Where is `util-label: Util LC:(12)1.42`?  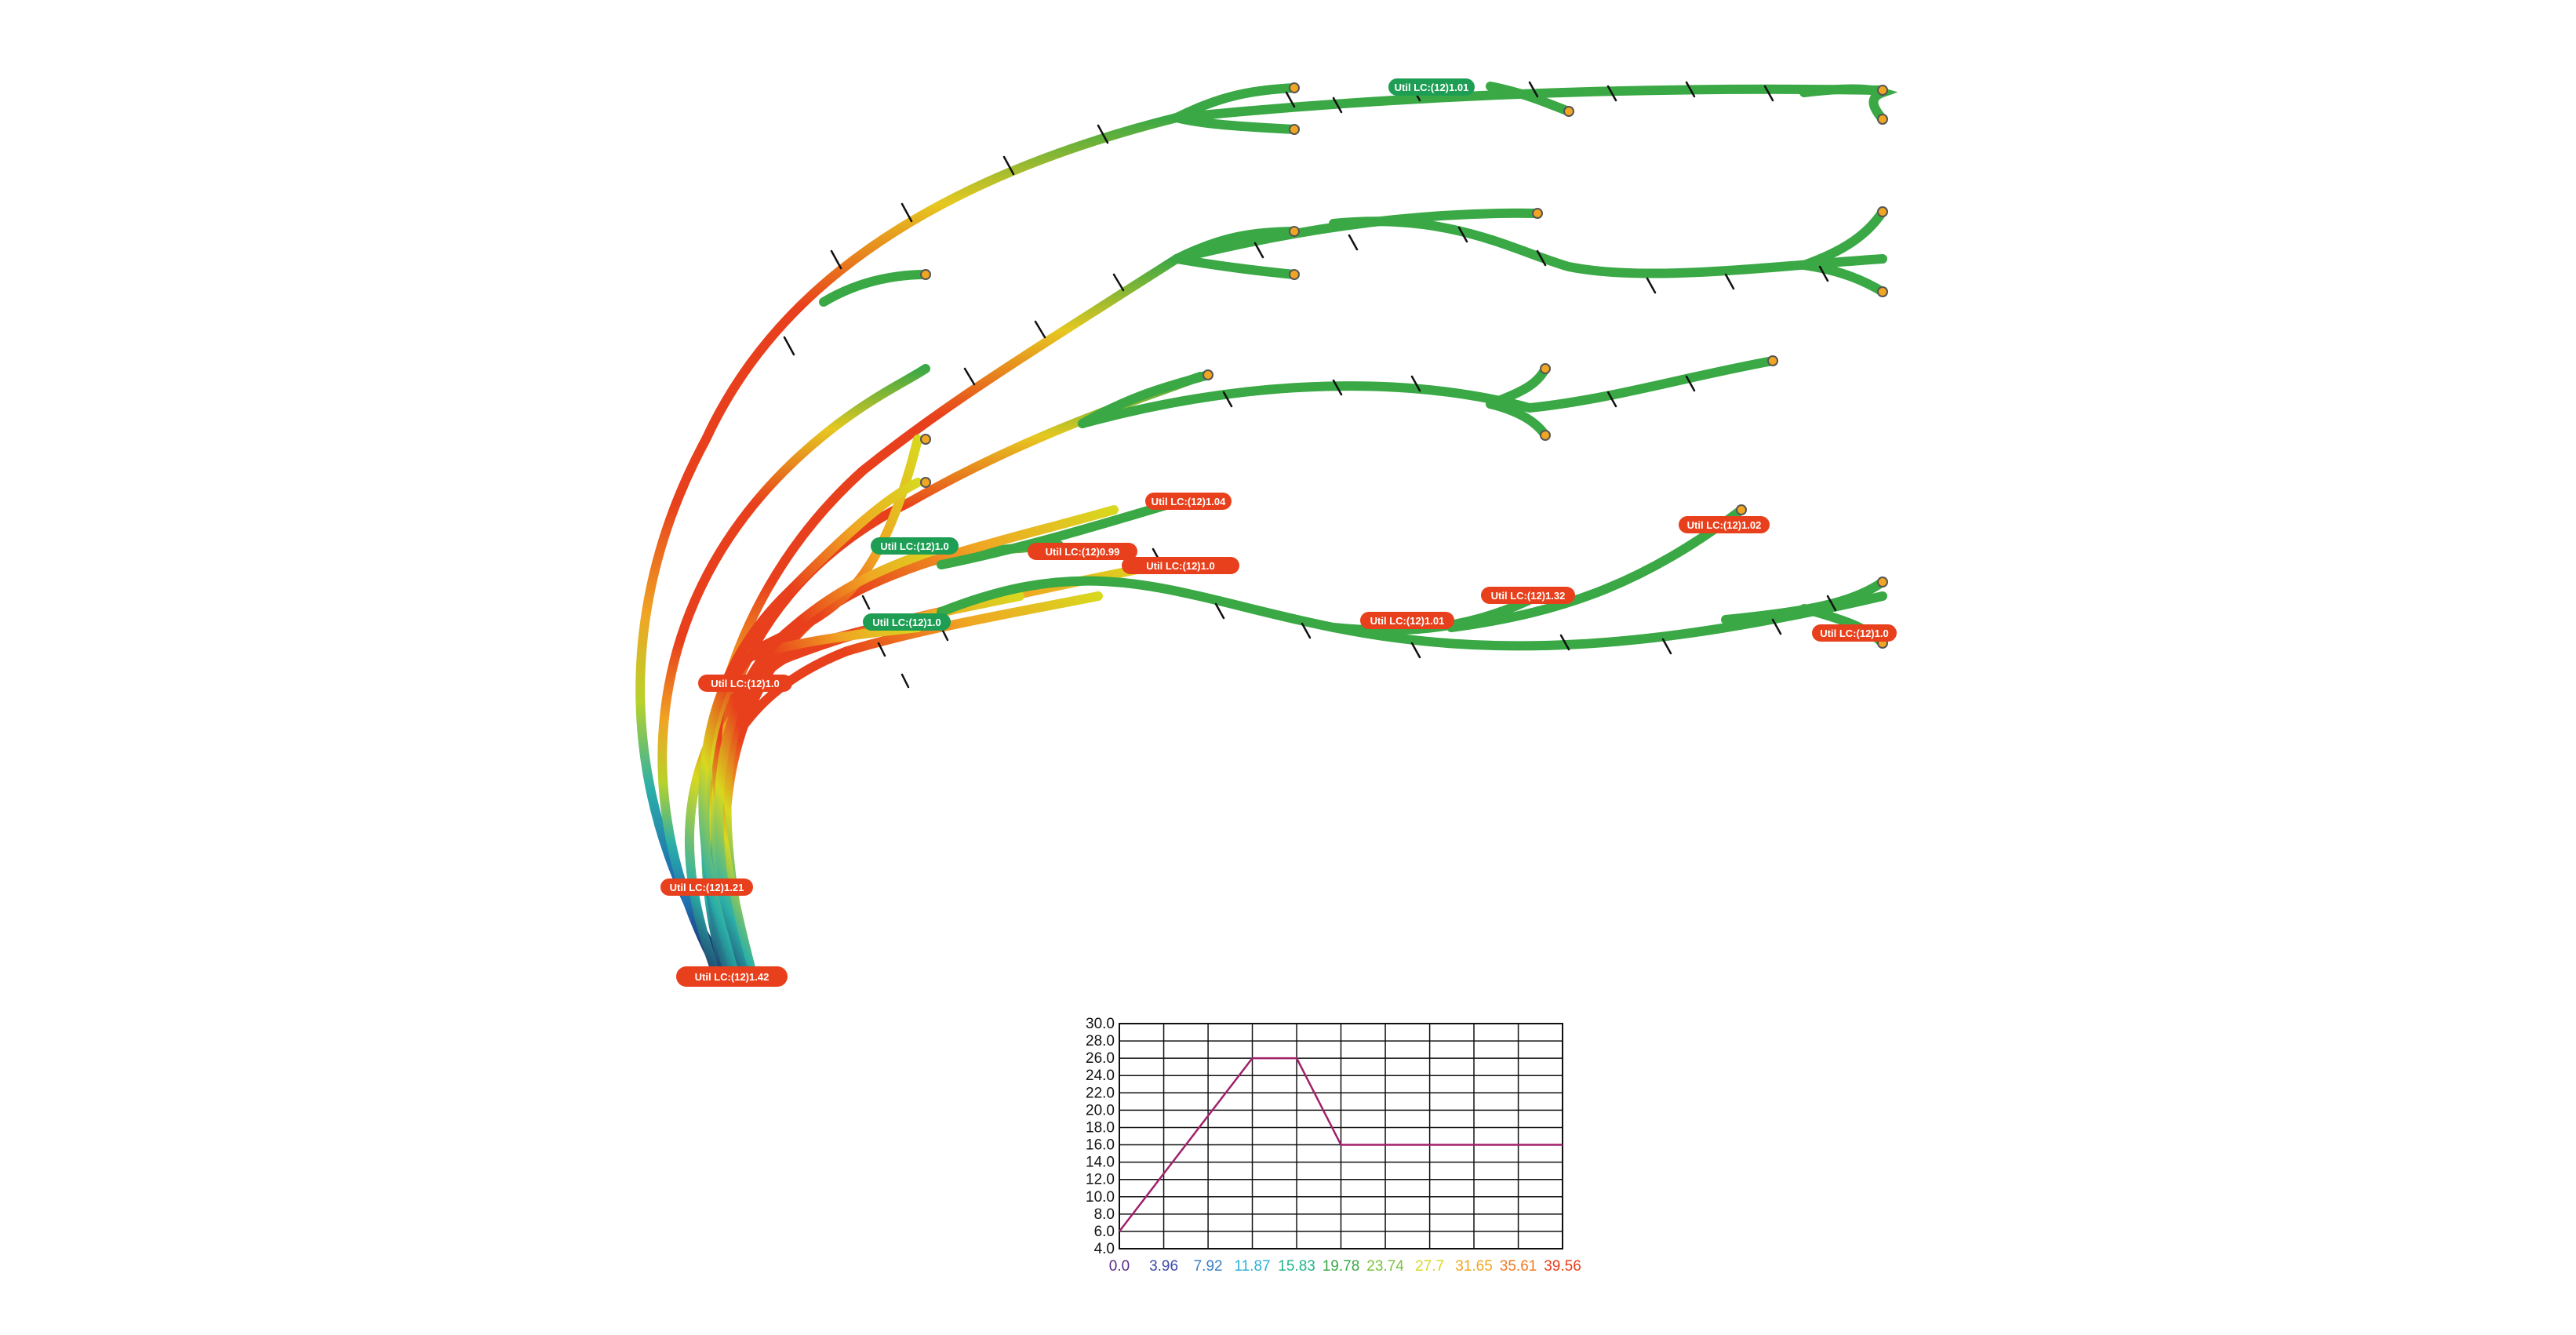 util-label: Util LC:(12)1.42 is located at coordinates (732, 976).